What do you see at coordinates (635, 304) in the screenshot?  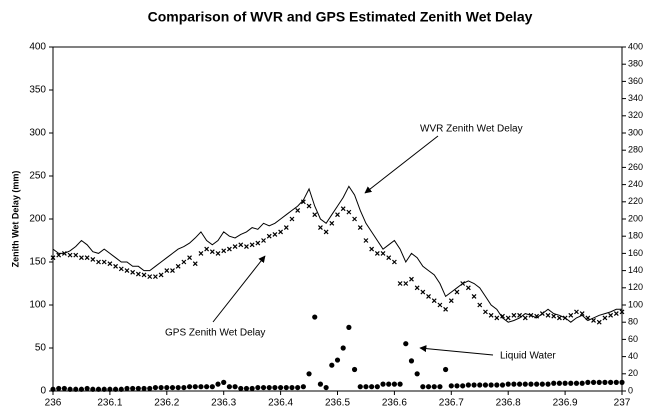 I see `y2-tick-label: 100` at bounding box center [635, 304].